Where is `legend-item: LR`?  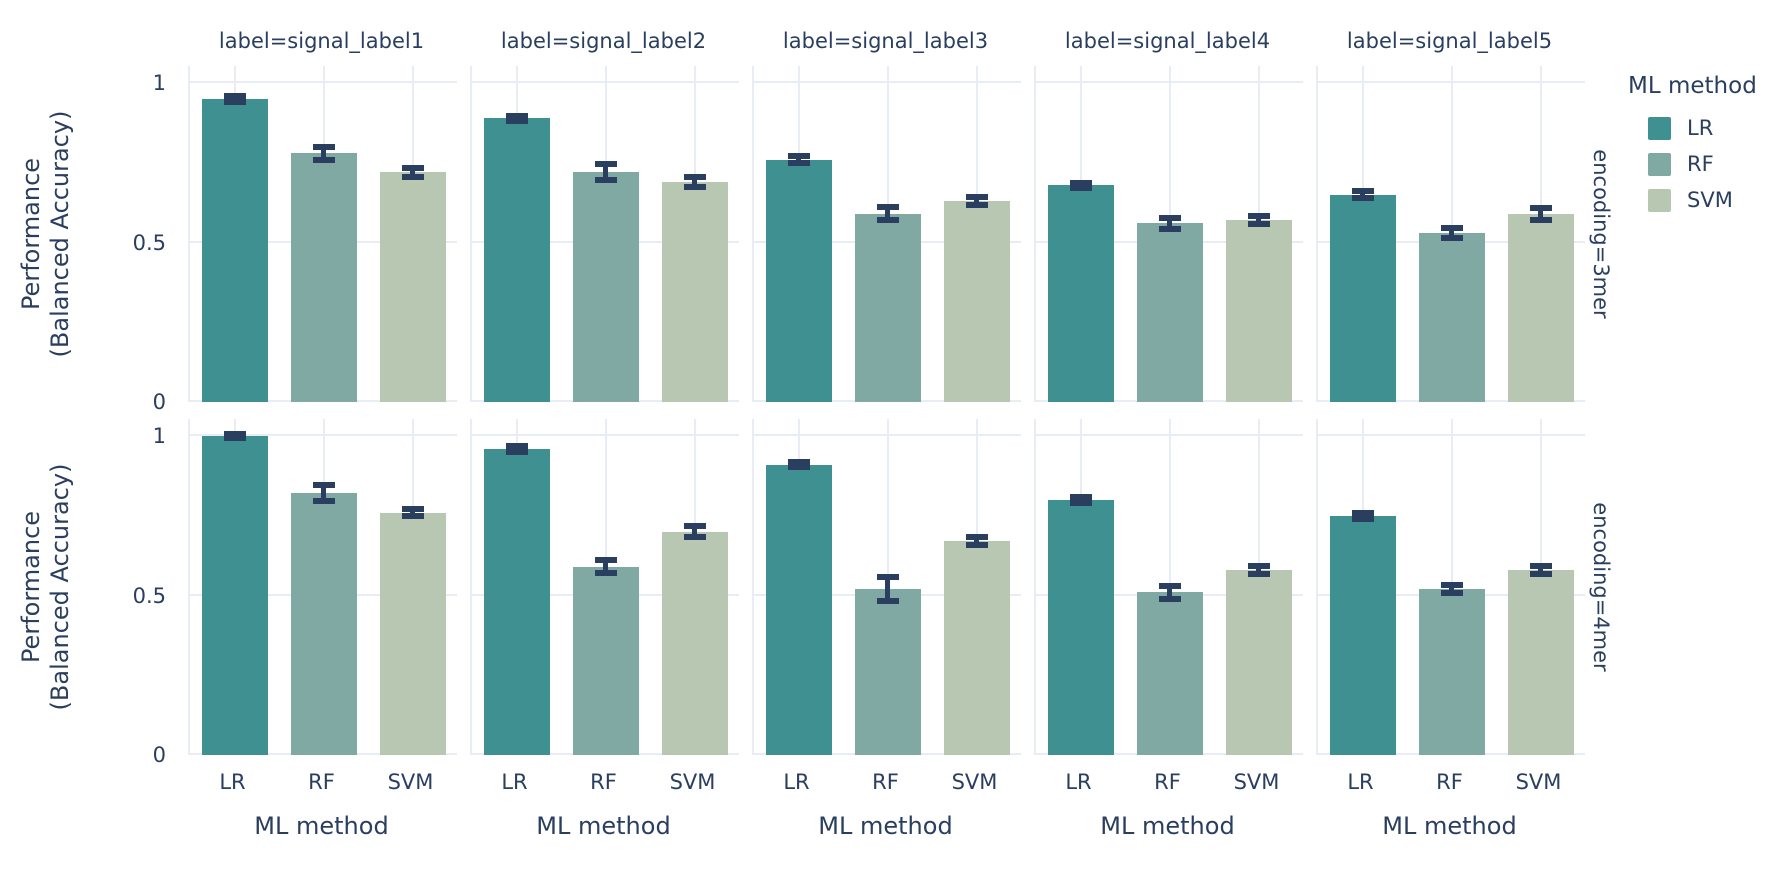 legend-item: LR is located at coordinates (1708, 128).